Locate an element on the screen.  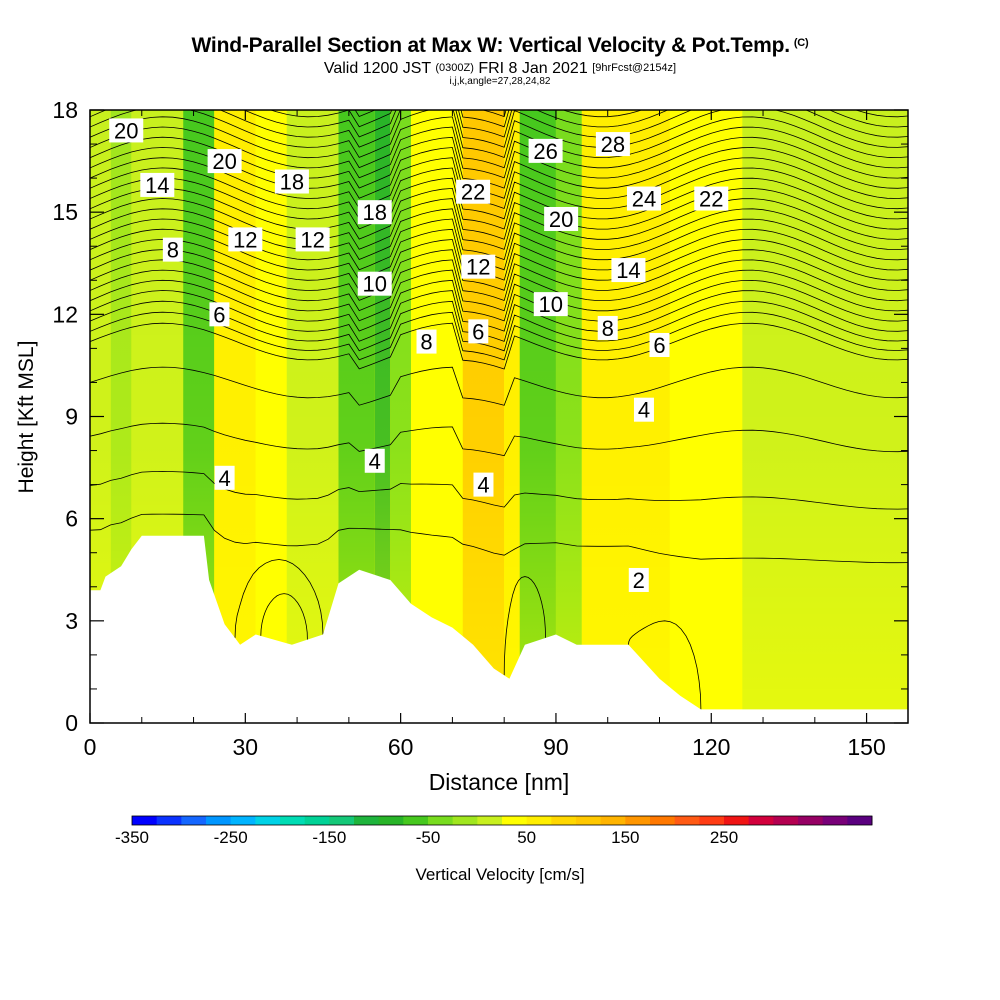
contour-label: 6 is located at coordinates (478, 331).